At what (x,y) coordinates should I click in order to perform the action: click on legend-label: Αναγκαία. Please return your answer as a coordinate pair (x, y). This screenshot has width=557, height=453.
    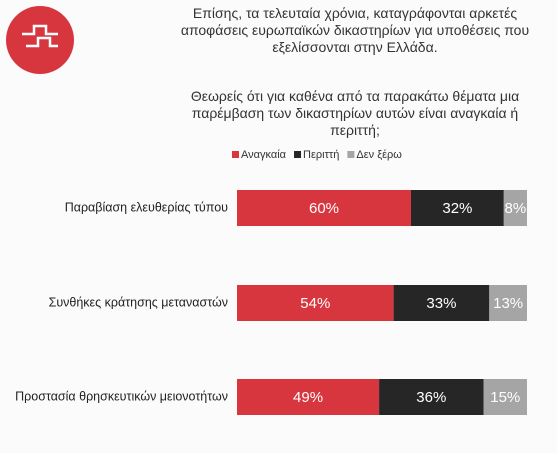
    Looking at the image, I should click on (264, 155).